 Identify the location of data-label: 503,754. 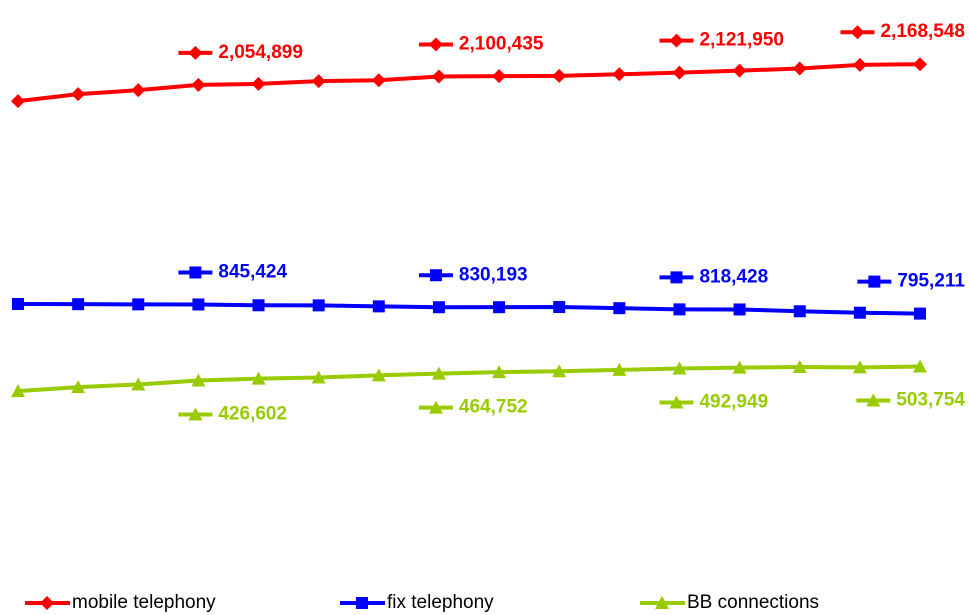
(930, 400).